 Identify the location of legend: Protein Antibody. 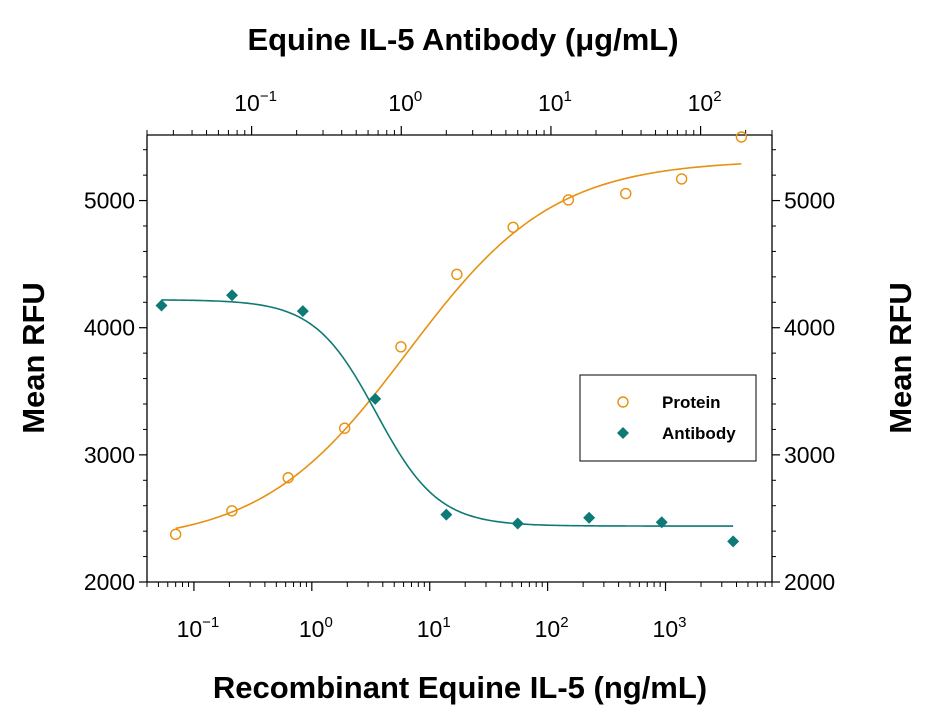
(668, 418).